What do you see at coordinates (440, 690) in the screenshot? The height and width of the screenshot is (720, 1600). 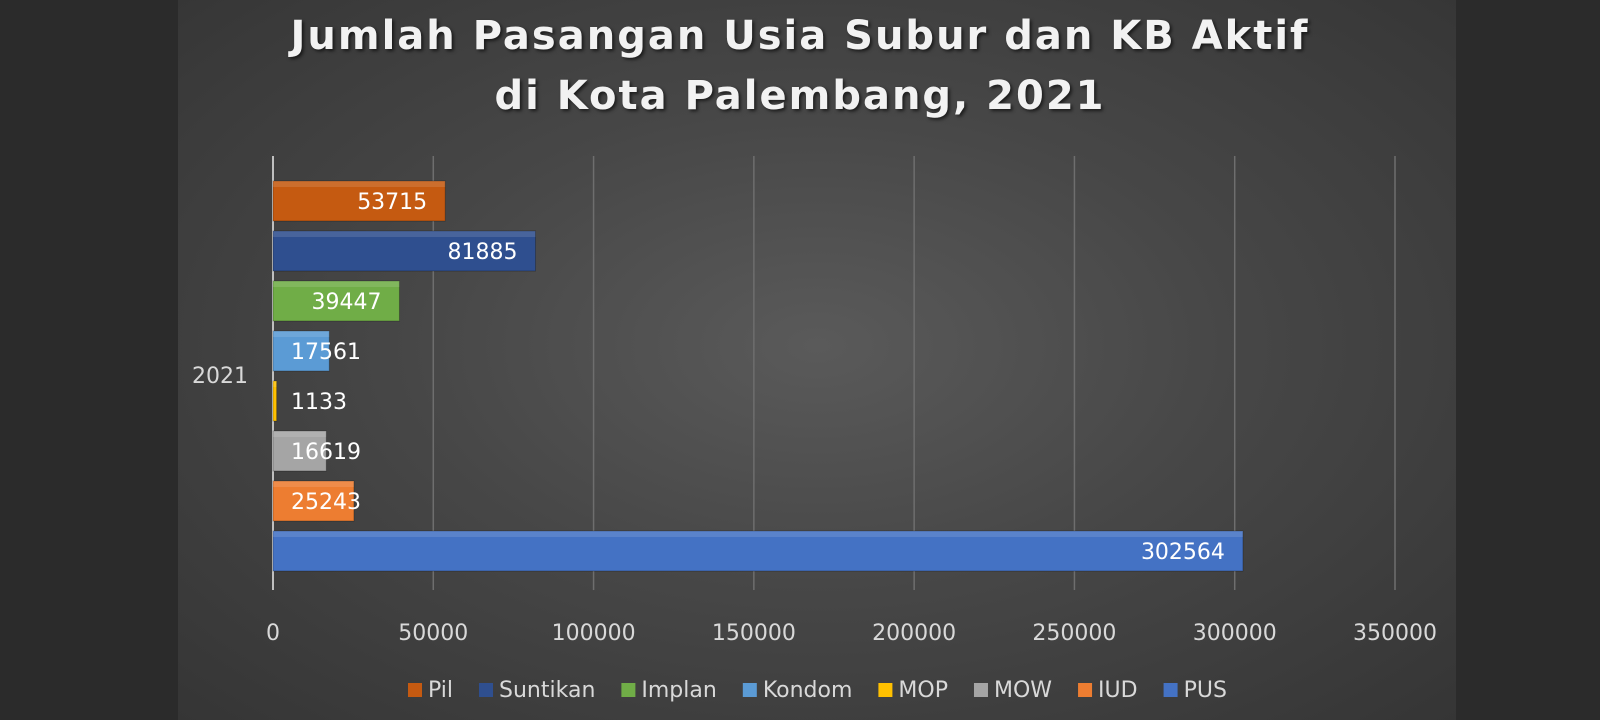 I see `legend-label-pil: Pil` at bounding box center [440, 690].